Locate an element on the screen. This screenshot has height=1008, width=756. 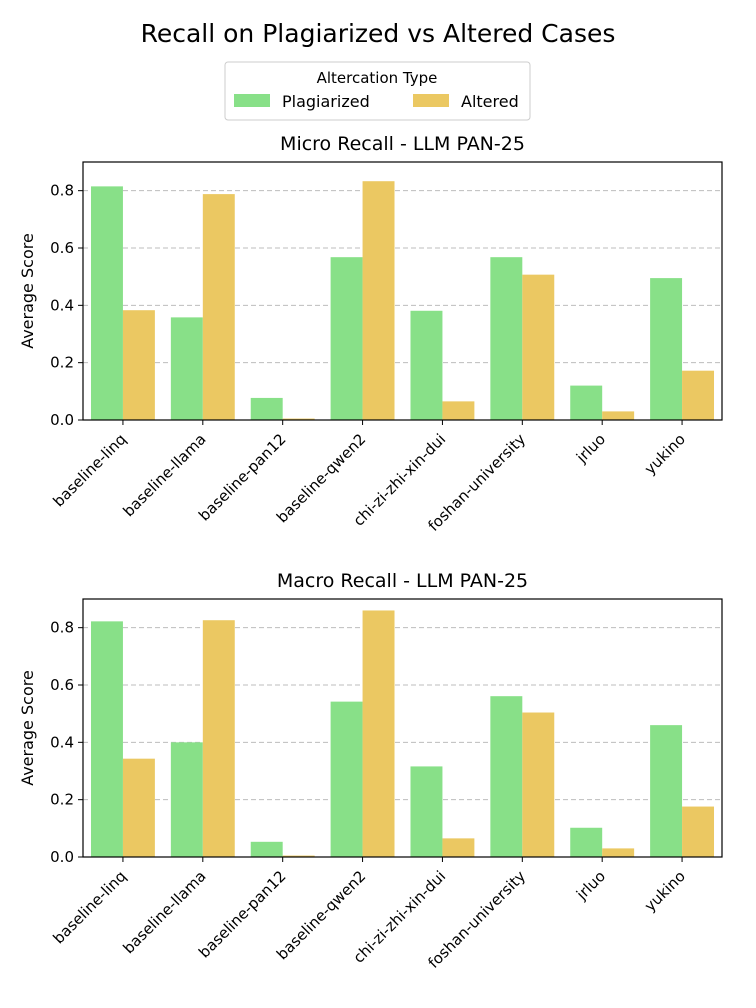
chart-title: Macro Recall - LLM PAN-25 is located at coordinates (402, 581).